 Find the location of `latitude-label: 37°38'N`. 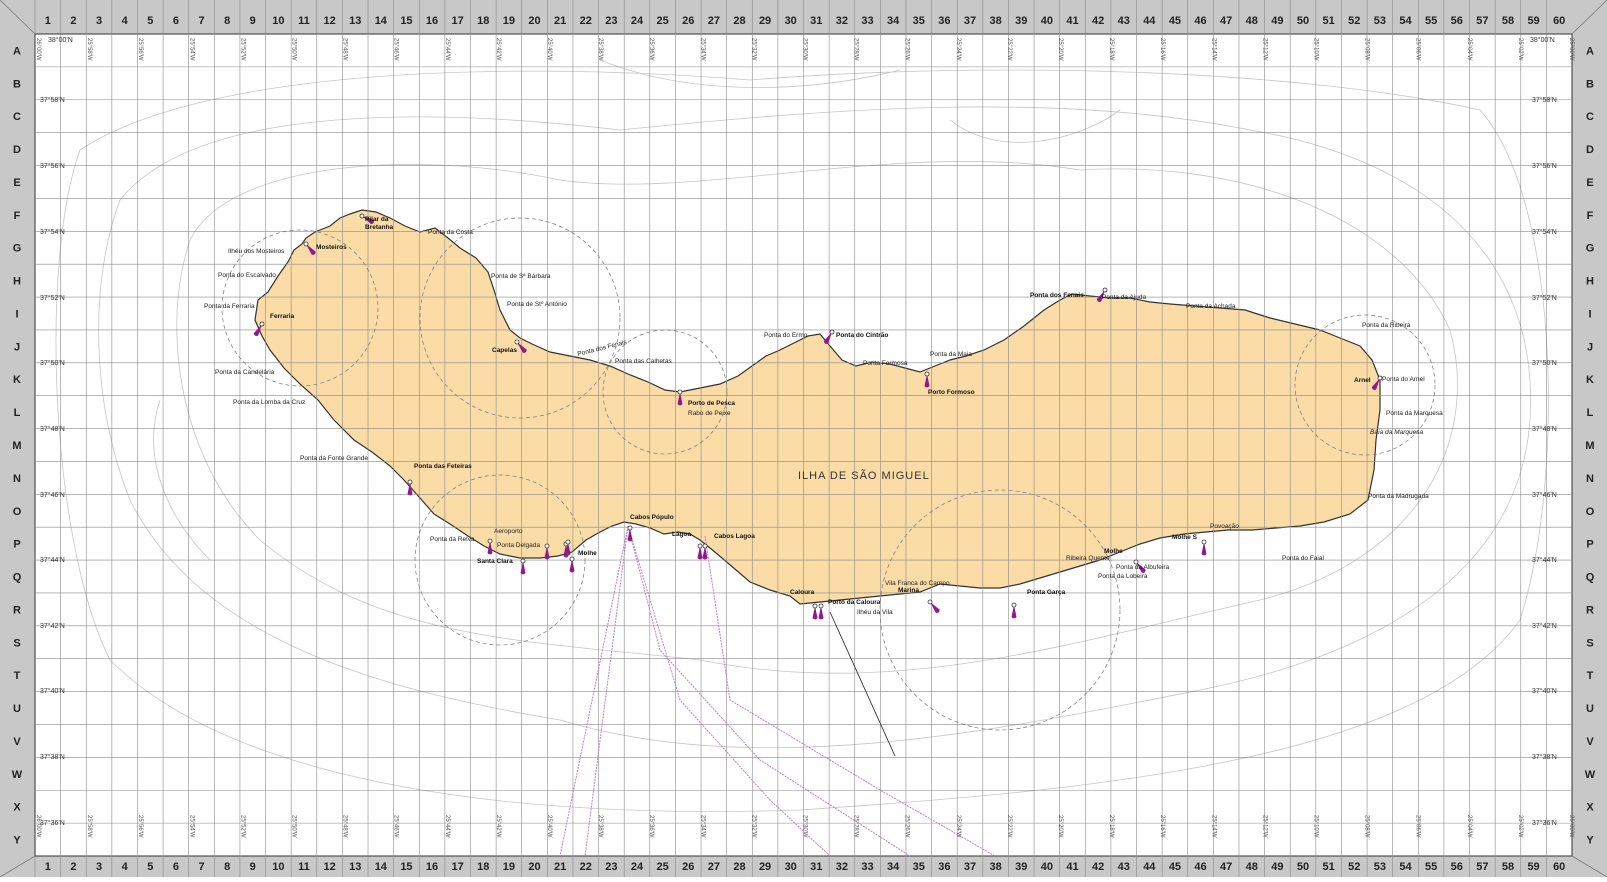

latitude-label: 37°38'N is located at coordinates (52, 757).